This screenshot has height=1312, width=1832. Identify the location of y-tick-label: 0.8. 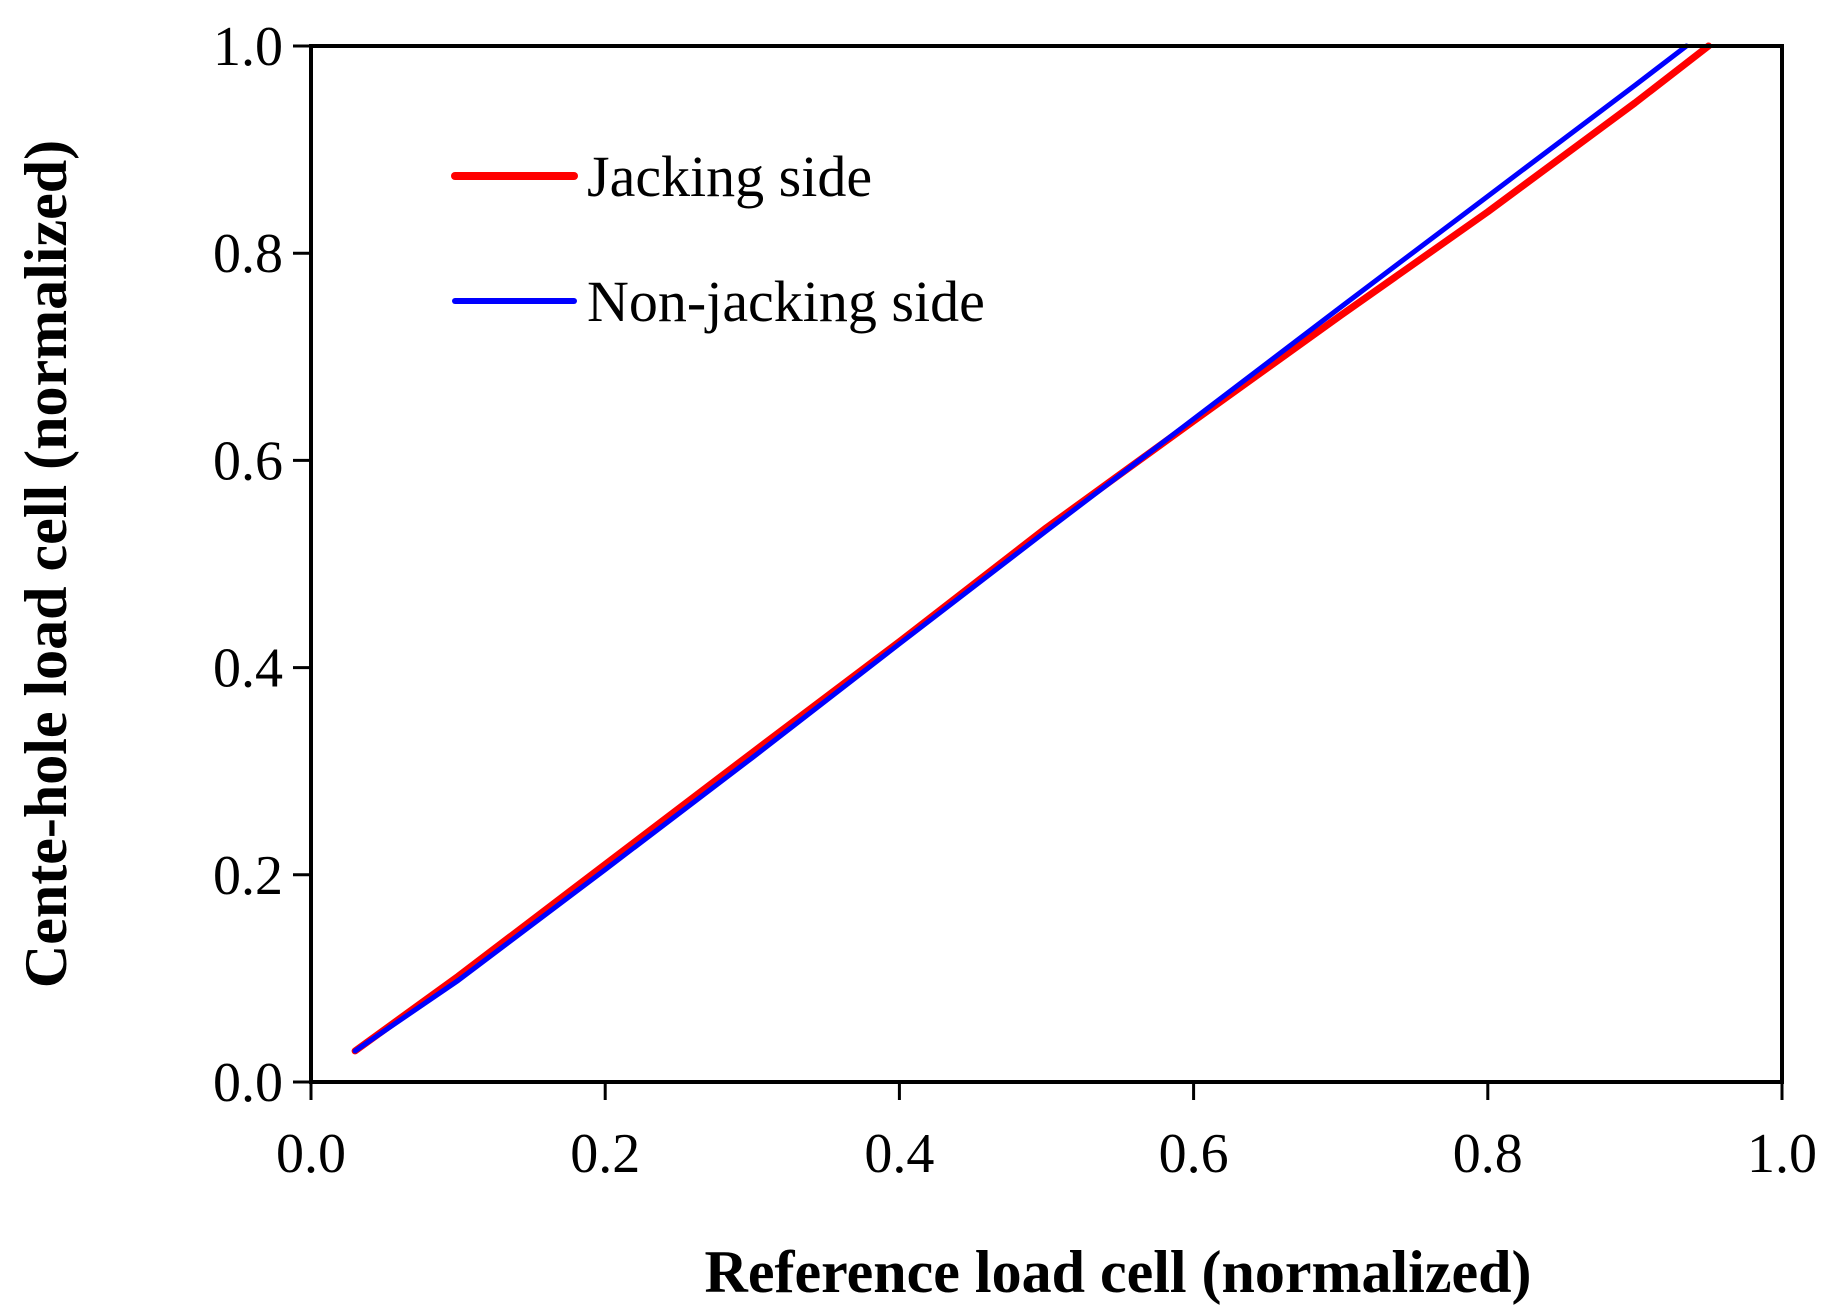
(248, 254).